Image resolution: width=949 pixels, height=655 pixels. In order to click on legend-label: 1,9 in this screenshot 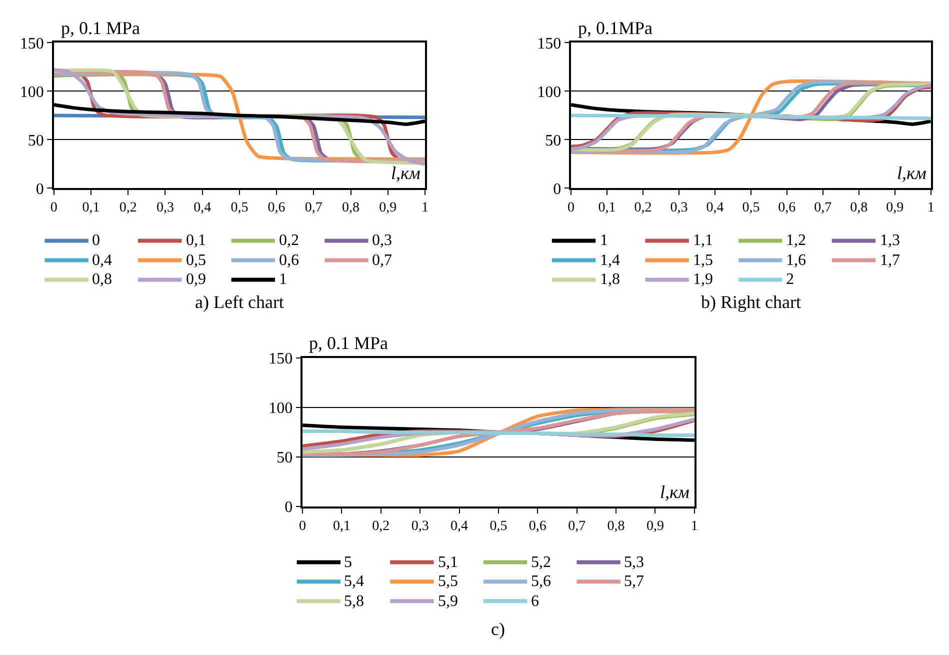, I will do `click(703, 279)`.